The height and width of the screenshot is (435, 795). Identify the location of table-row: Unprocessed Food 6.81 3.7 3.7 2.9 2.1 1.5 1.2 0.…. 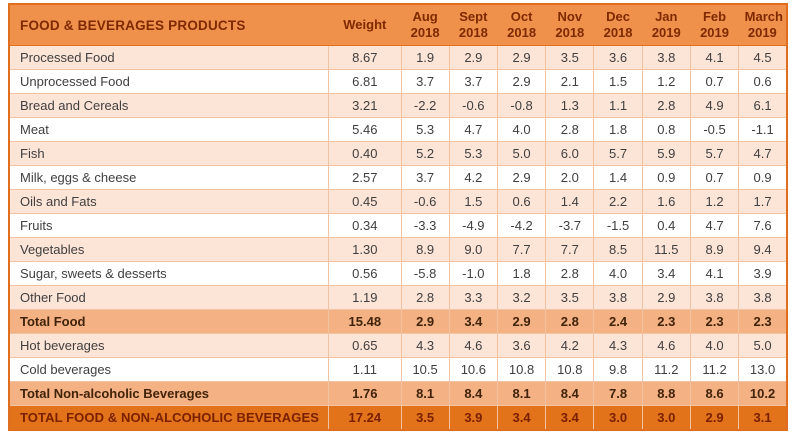
(398, 81).